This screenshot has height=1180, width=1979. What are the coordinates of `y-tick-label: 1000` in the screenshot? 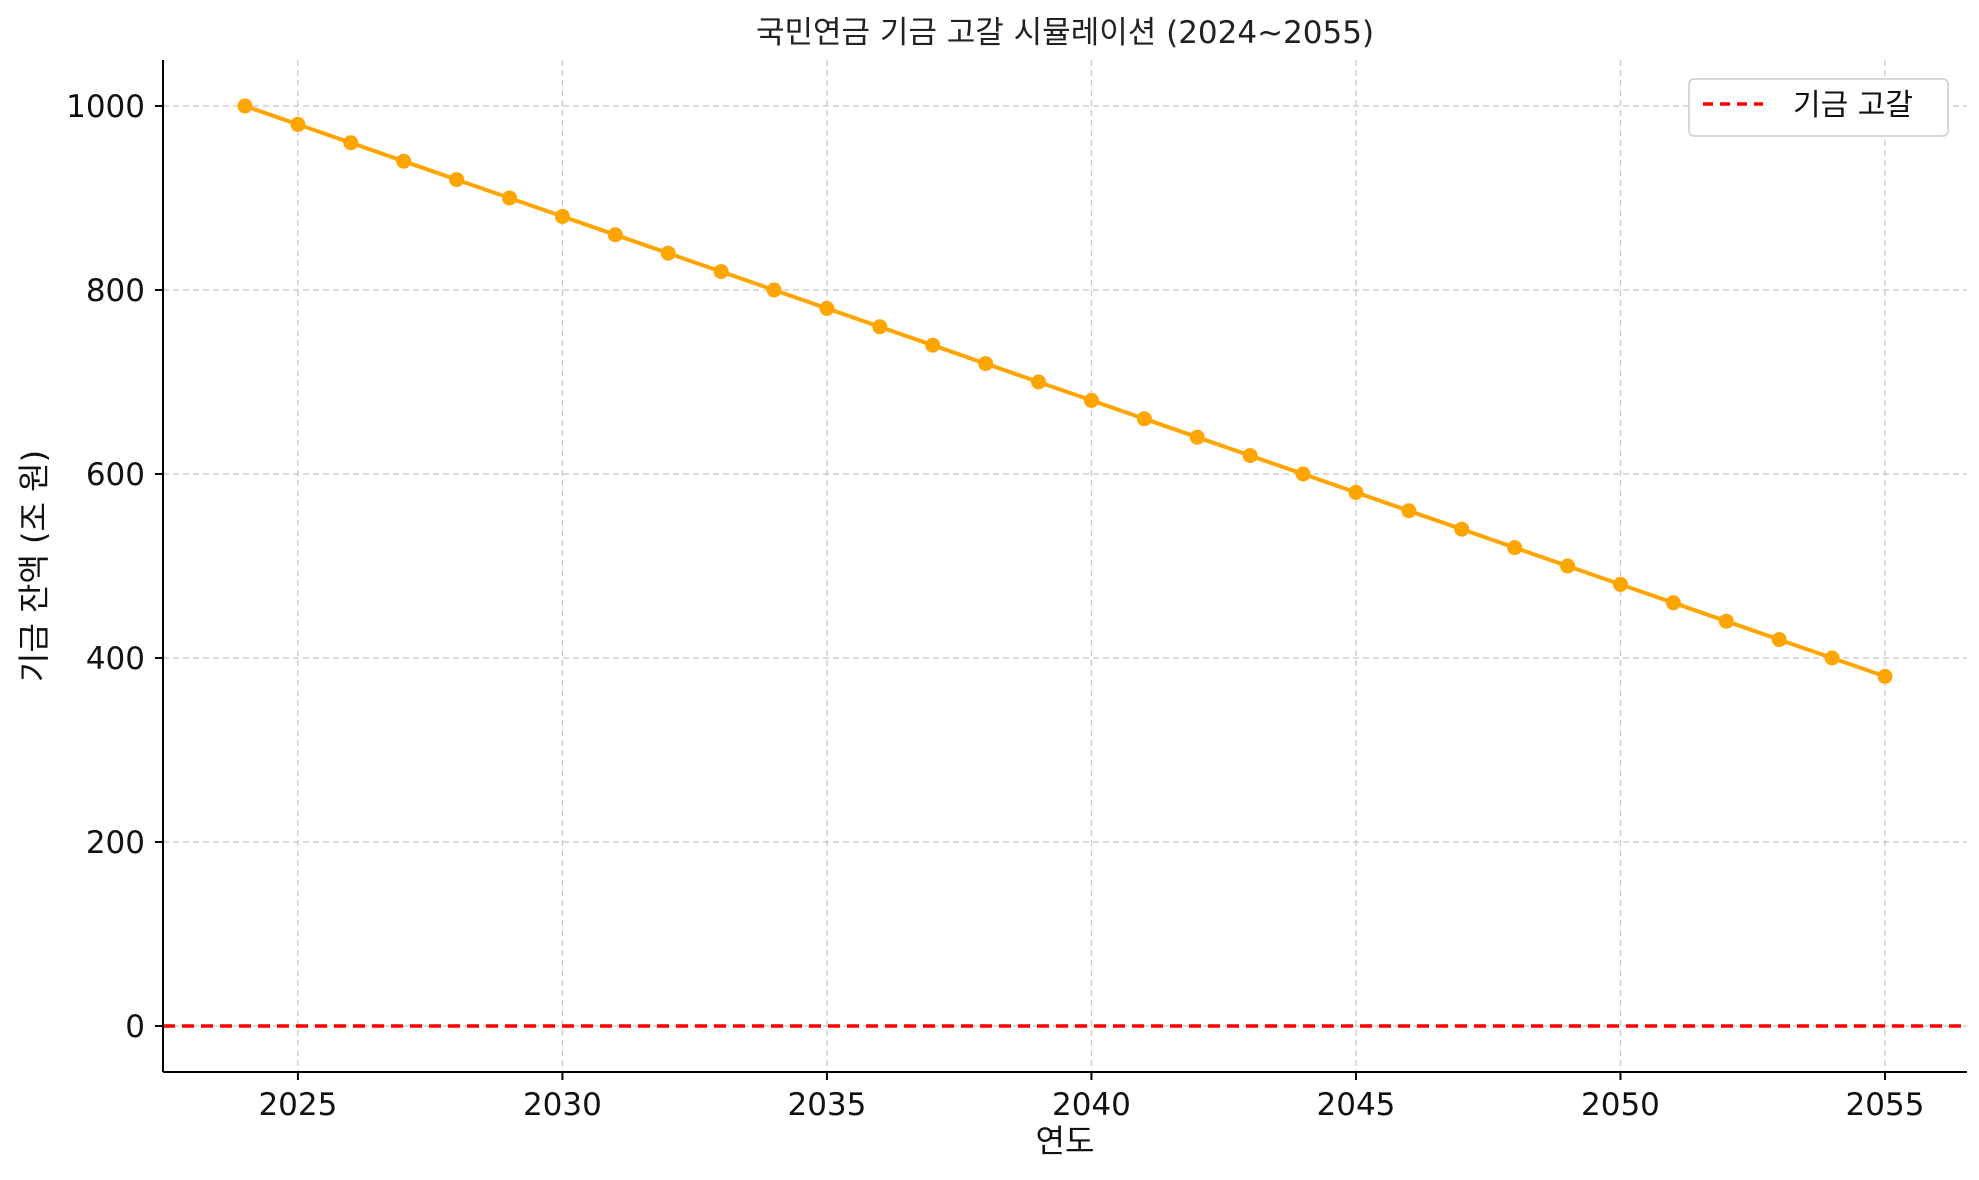 It's located at (105, 107).